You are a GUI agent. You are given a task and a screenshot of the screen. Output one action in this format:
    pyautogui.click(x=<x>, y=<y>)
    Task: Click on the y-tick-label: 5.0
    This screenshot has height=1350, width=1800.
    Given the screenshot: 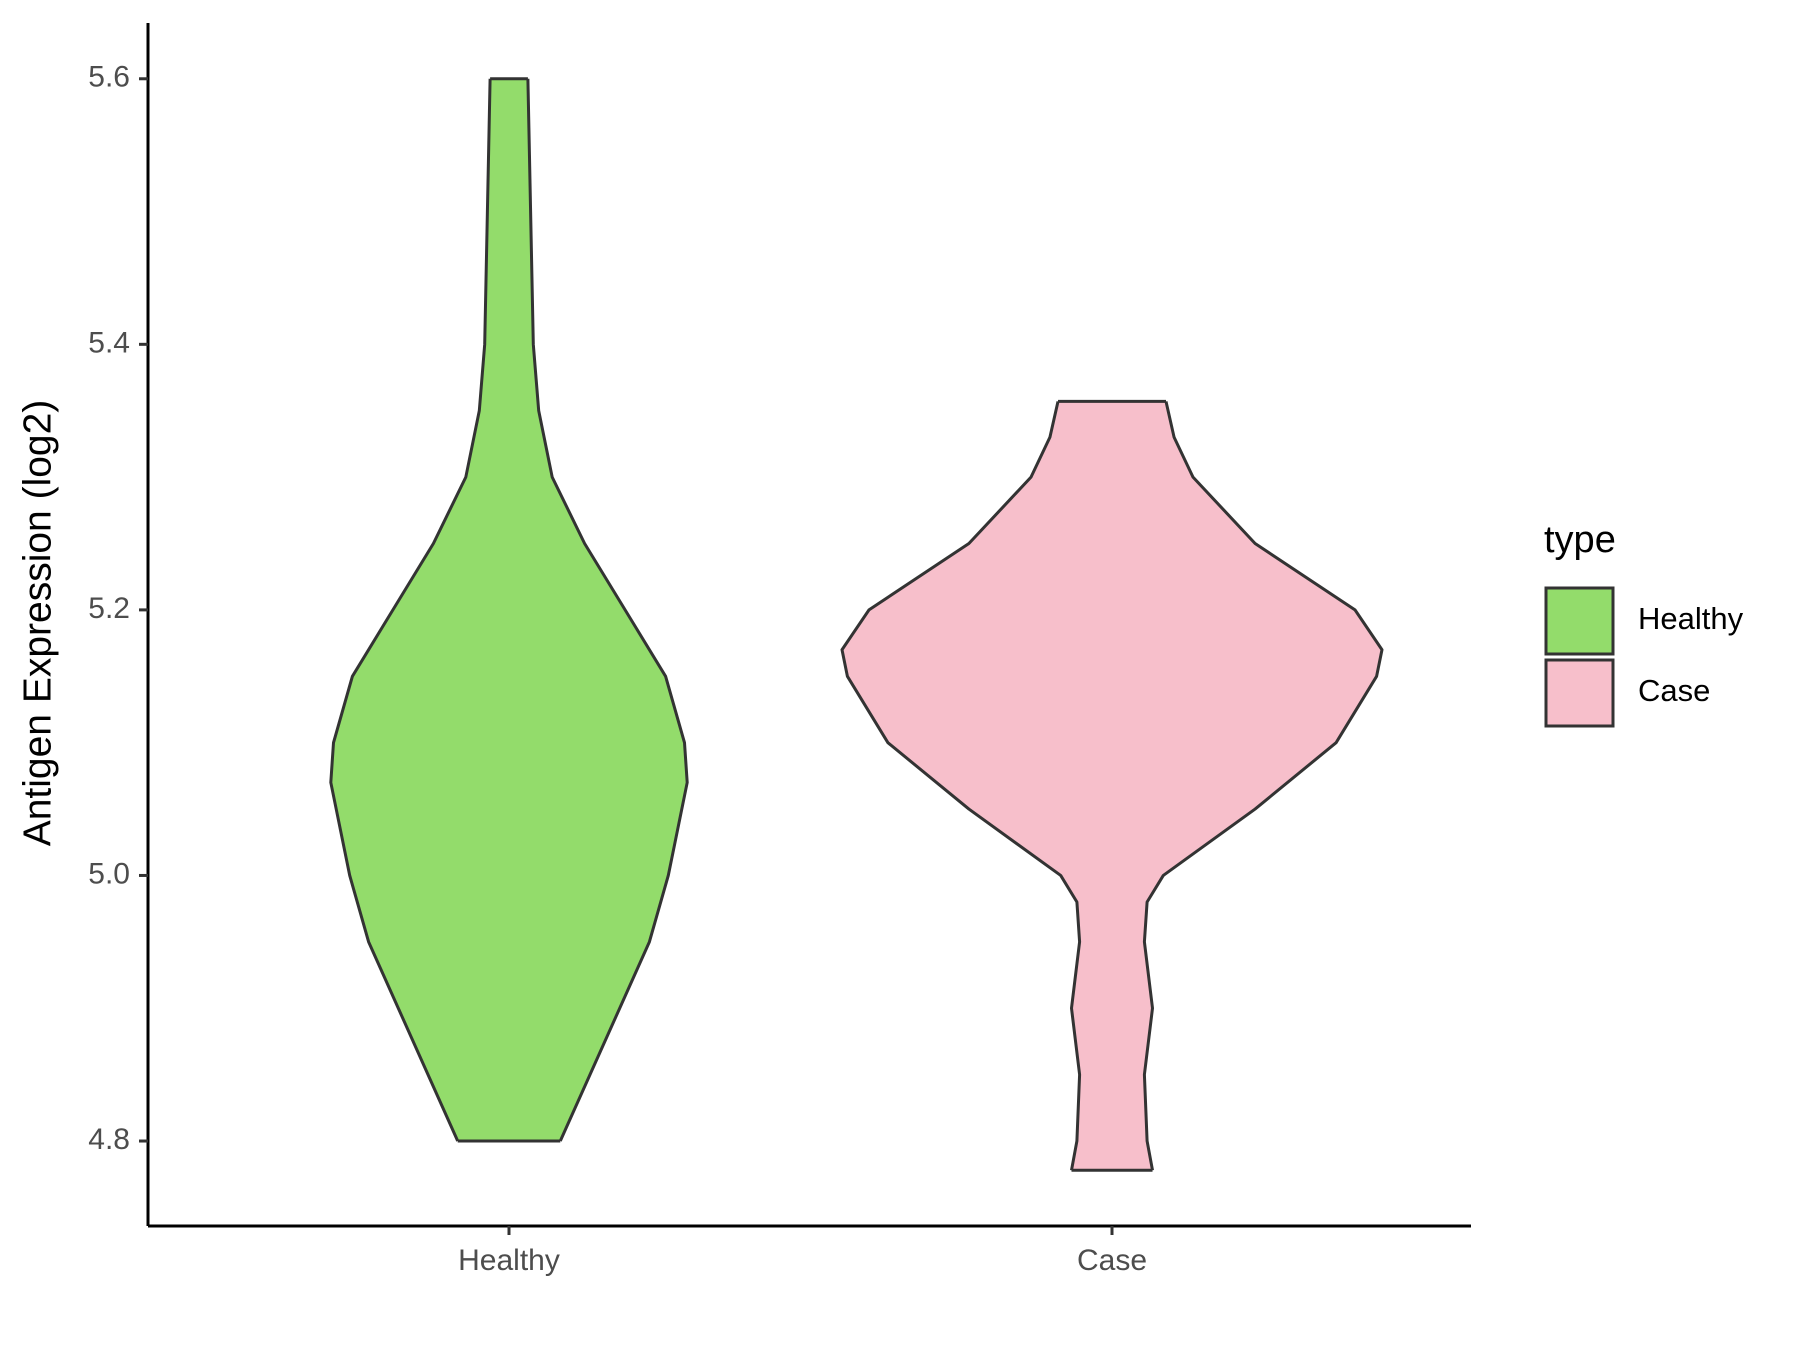 What is the action you would take?
    pyautogui.click(x=109, y=873)
    